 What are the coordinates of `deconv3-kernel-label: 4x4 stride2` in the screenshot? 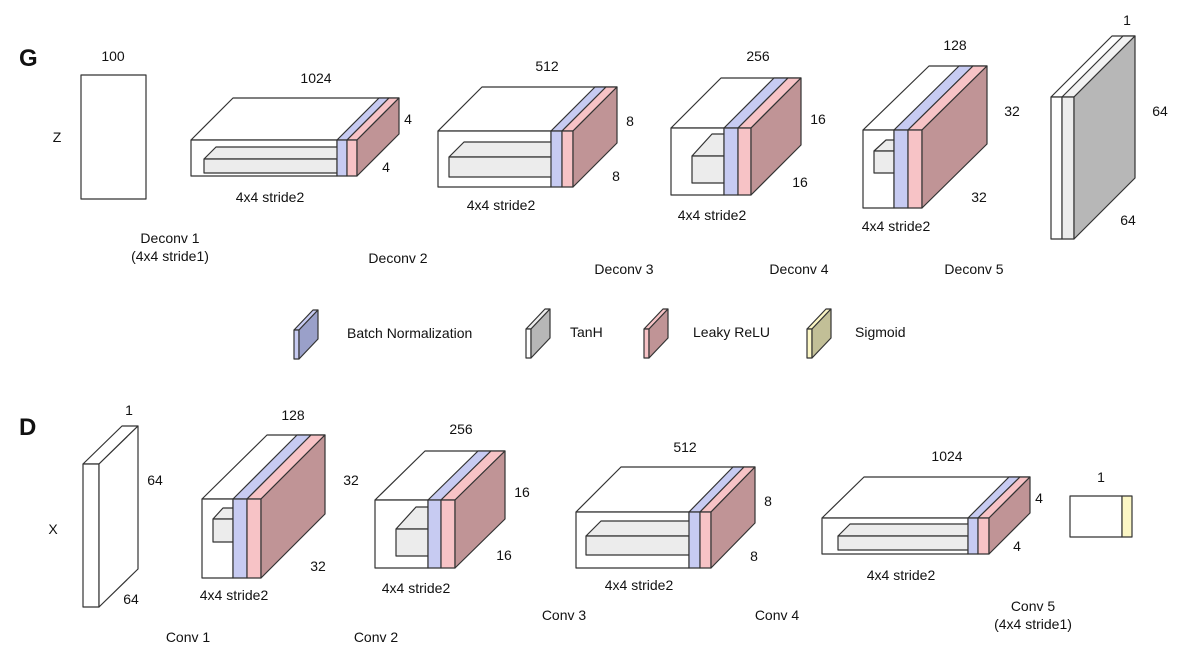 It's located at (712, 215).